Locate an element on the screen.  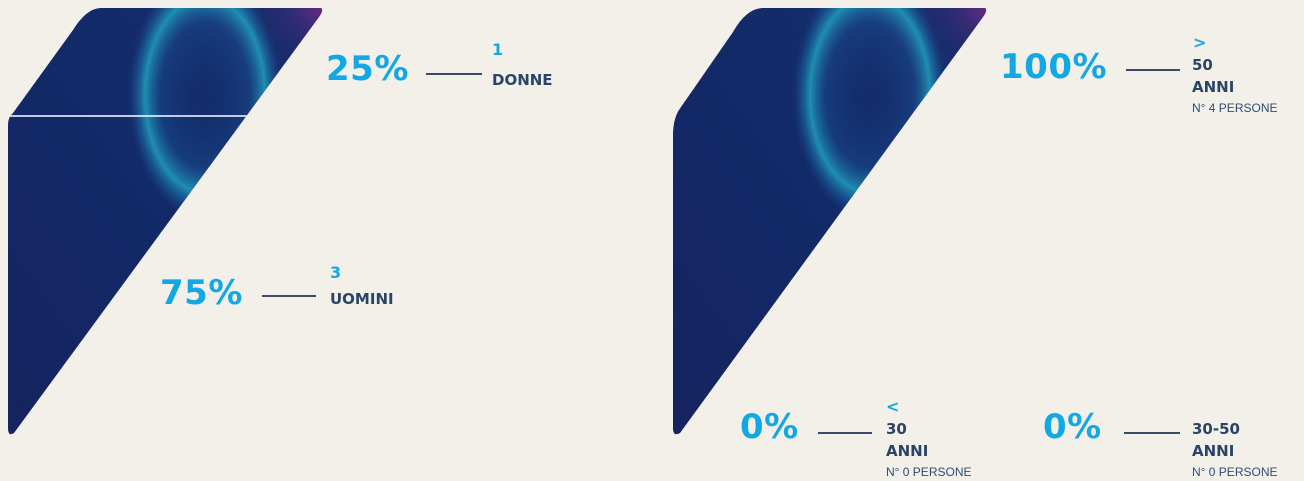
over-50-symbol: > is located at coordinates (1200, 42).